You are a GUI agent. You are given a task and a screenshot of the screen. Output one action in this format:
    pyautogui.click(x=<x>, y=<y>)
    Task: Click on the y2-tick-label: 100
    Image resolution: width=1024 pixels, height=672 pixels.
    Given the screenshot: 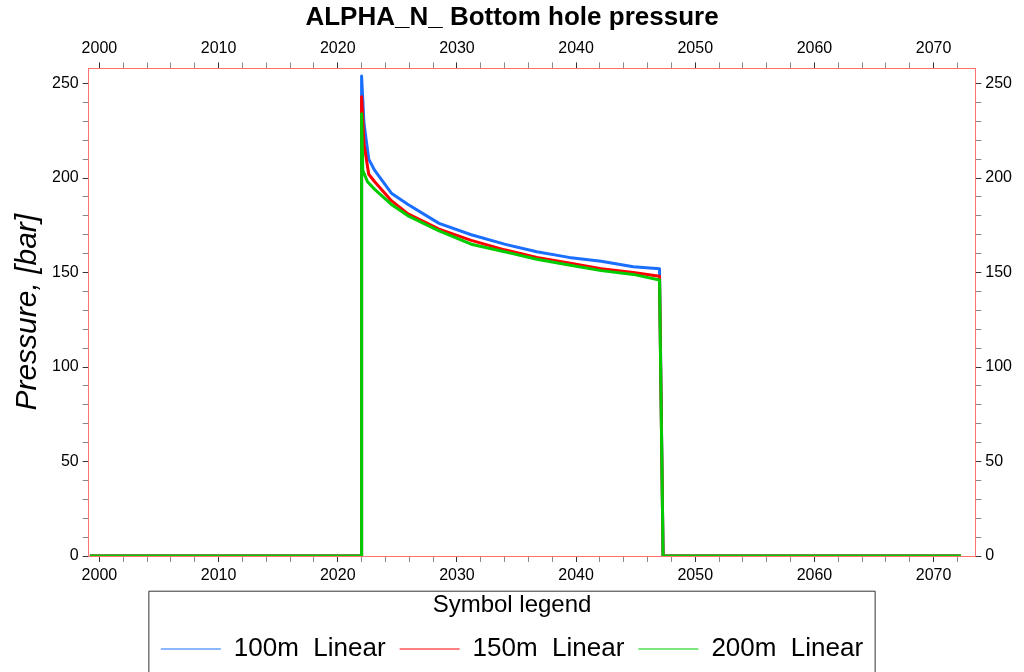 What is the action you would take?
    pyautogui.click(x=999, y=366)
    